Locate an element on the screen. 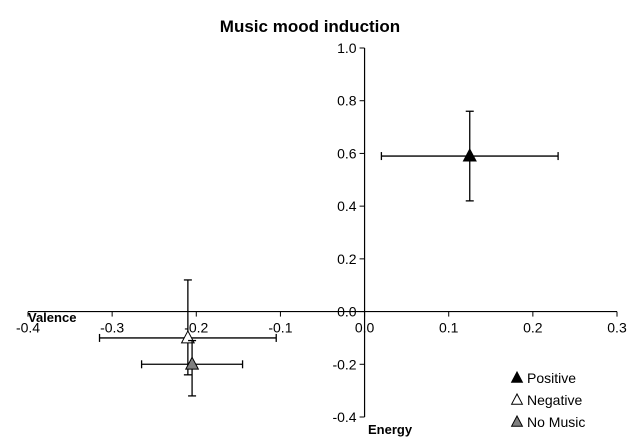  y-tick-label: 1.0 is located at coordinates (347, 48).